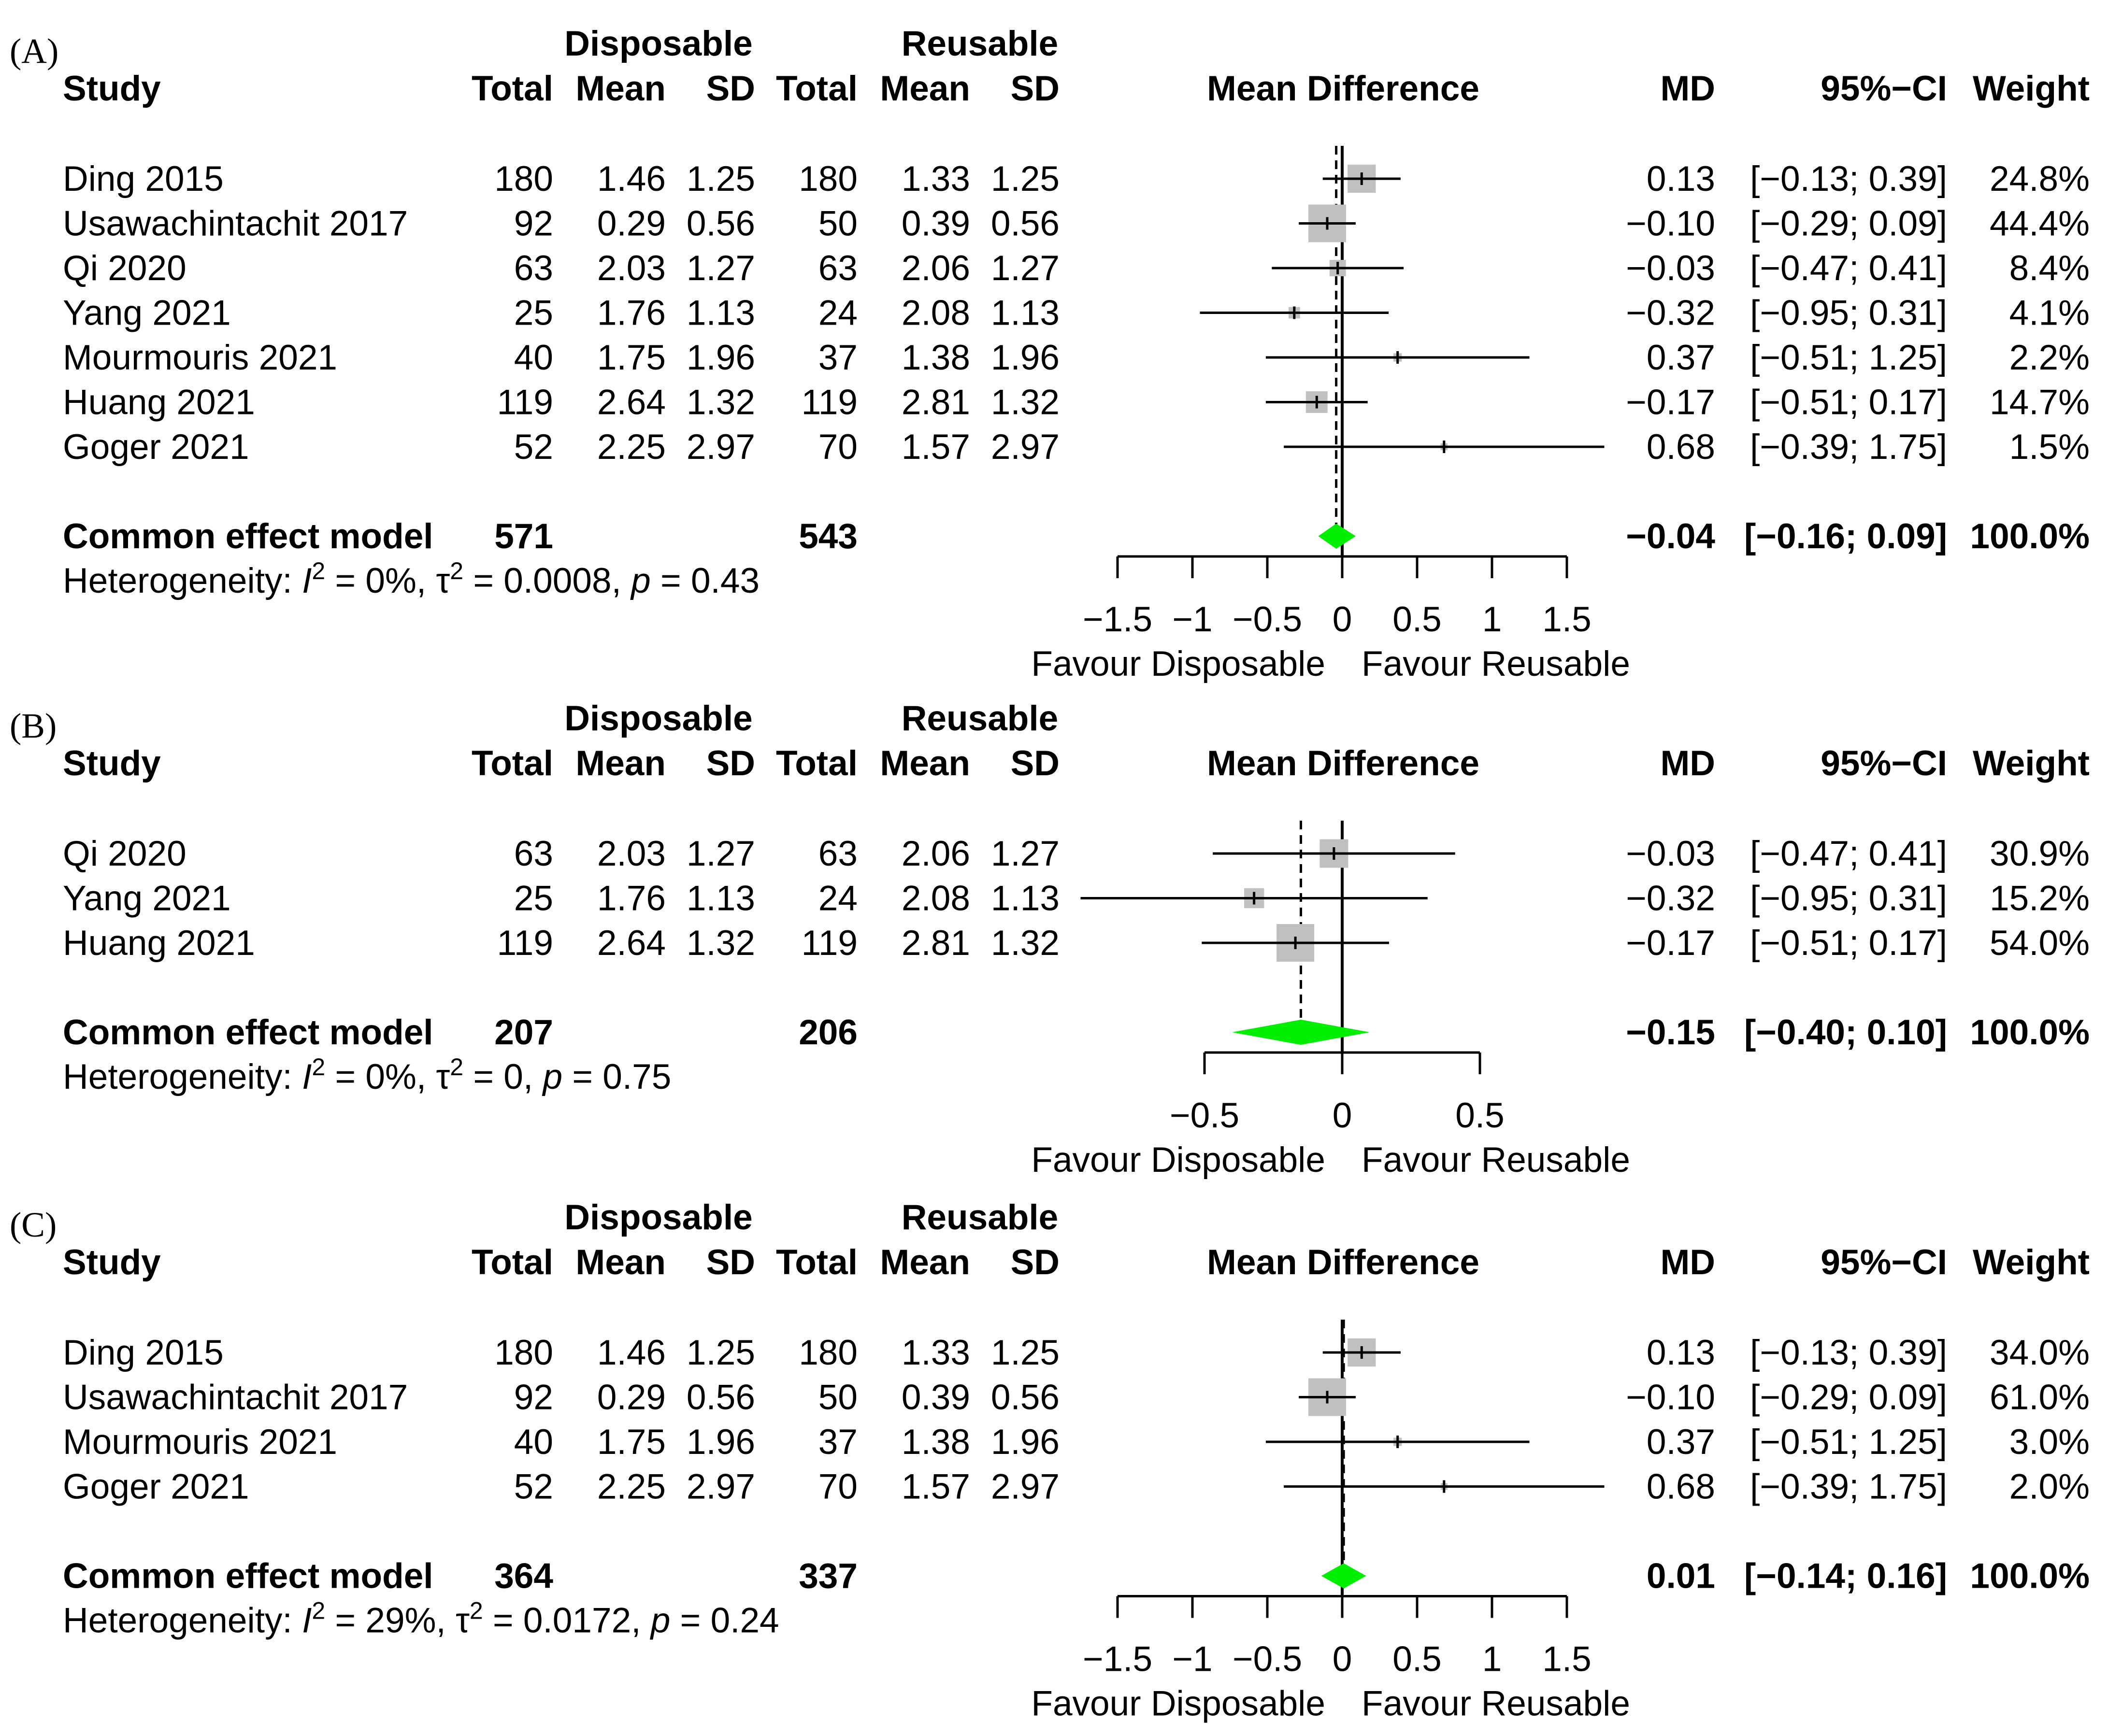  What do you see at coordinates (1342, 1115) in the screenshot?
I see `x-tick-label: 0` at bounding box center [1342, 1115].